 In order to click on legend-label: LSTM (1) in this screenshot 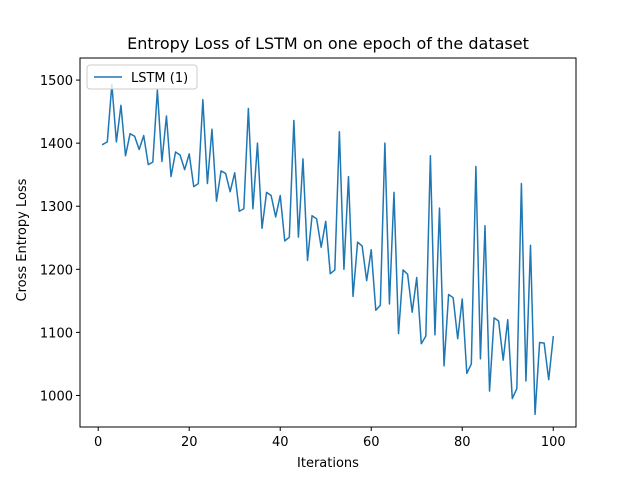, I will do `click(159, 78)`.